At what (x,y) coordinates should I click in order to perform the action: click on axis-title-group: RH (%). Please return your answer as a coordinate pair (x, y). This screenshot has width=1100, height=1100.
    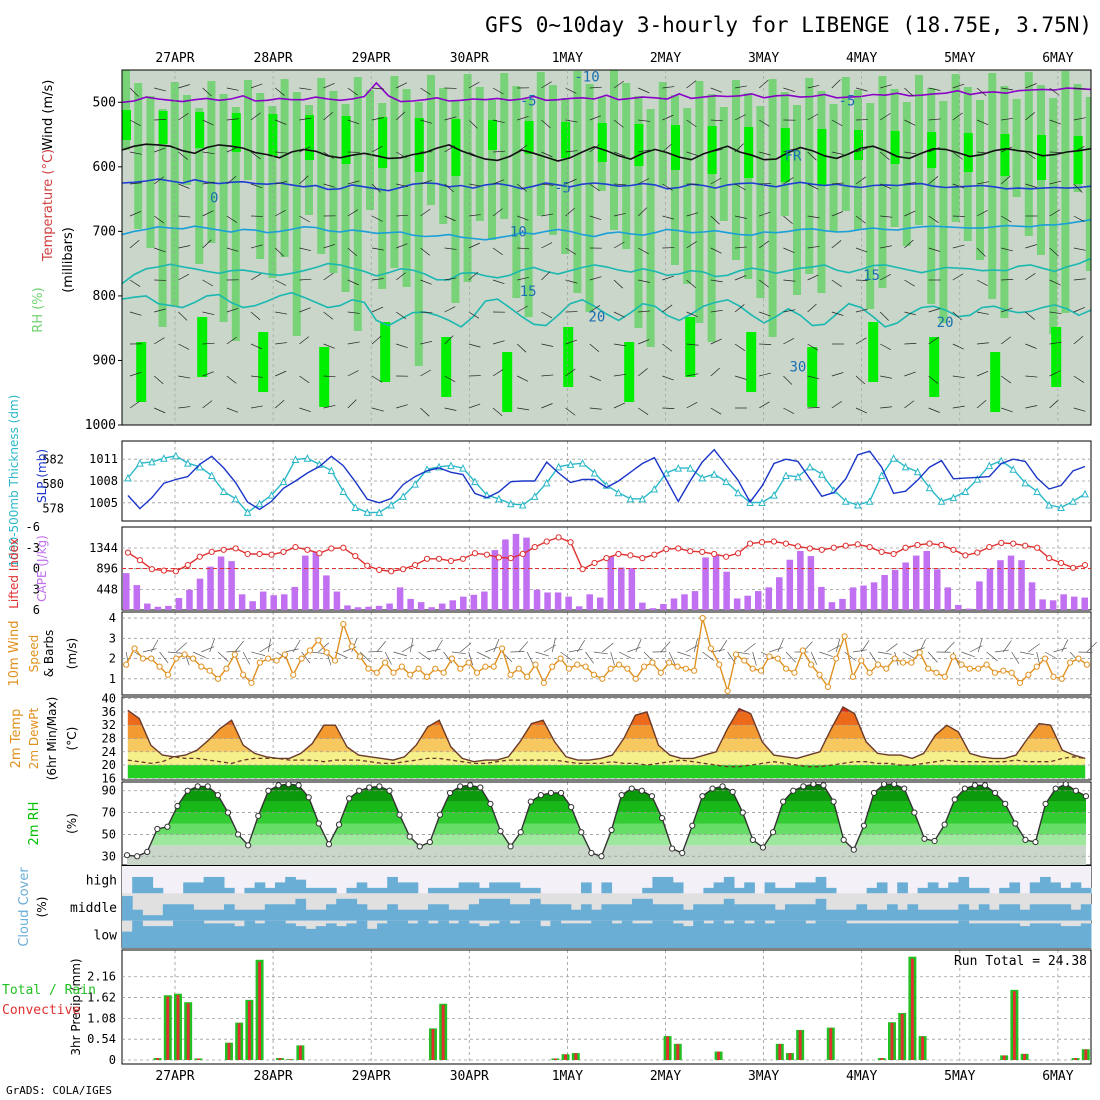
    Looking at the image, I should click on (38, 309).